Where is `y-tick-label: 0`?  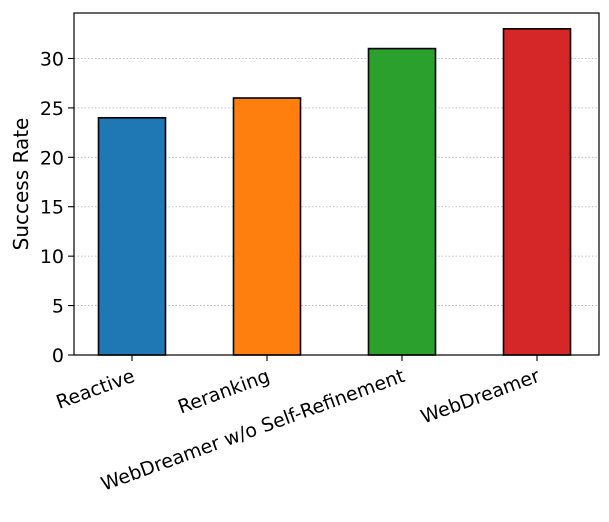 y-tick-label: 0 is located at coordinates (58, 356).